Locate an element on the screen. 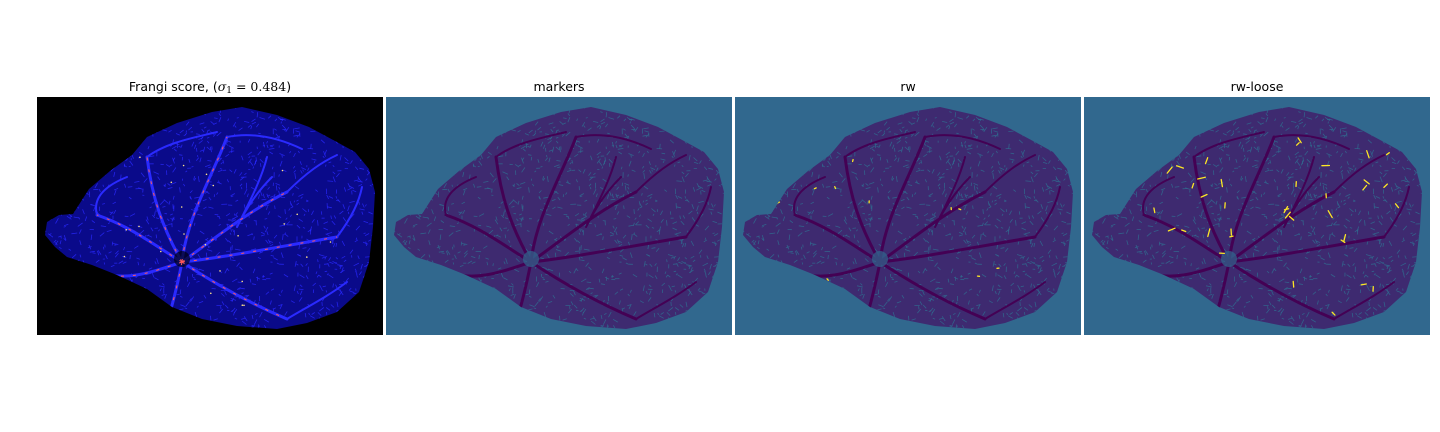 The height and width of the screenshot is (432, 1440). markers-image-canvas is located at coordinates (559, 216).